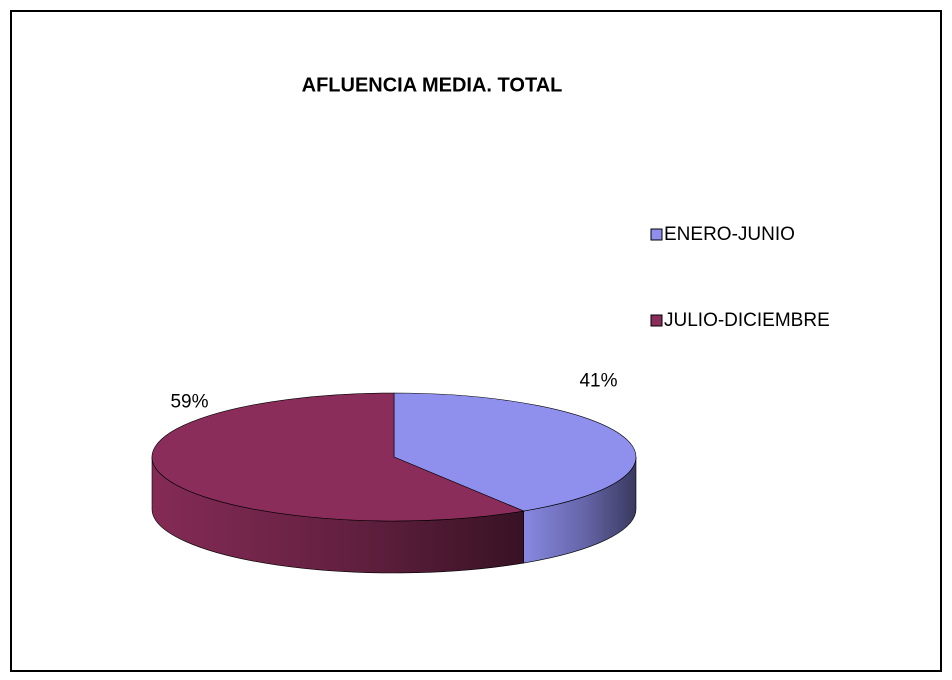 Image resolution: width=952 pixels, height=680 pixels. Describe the element at coordinates (432, 85) in the screenshot. I see `chart-title: AFLUENCIA MEDIA. TOTAL` at that location.